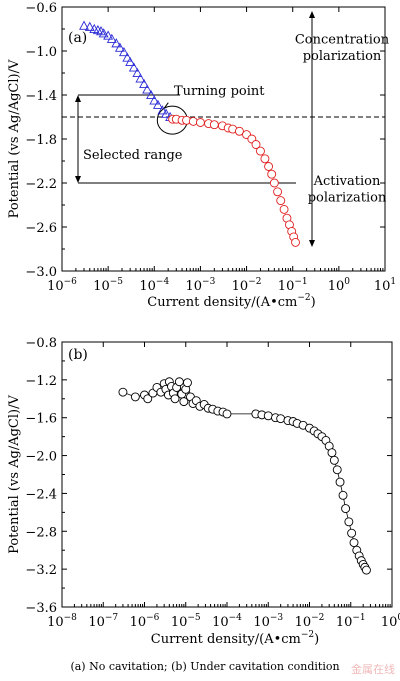 This screenshot has width=400, height=681. I want to click on panel-label: (a), so click(77, 38).